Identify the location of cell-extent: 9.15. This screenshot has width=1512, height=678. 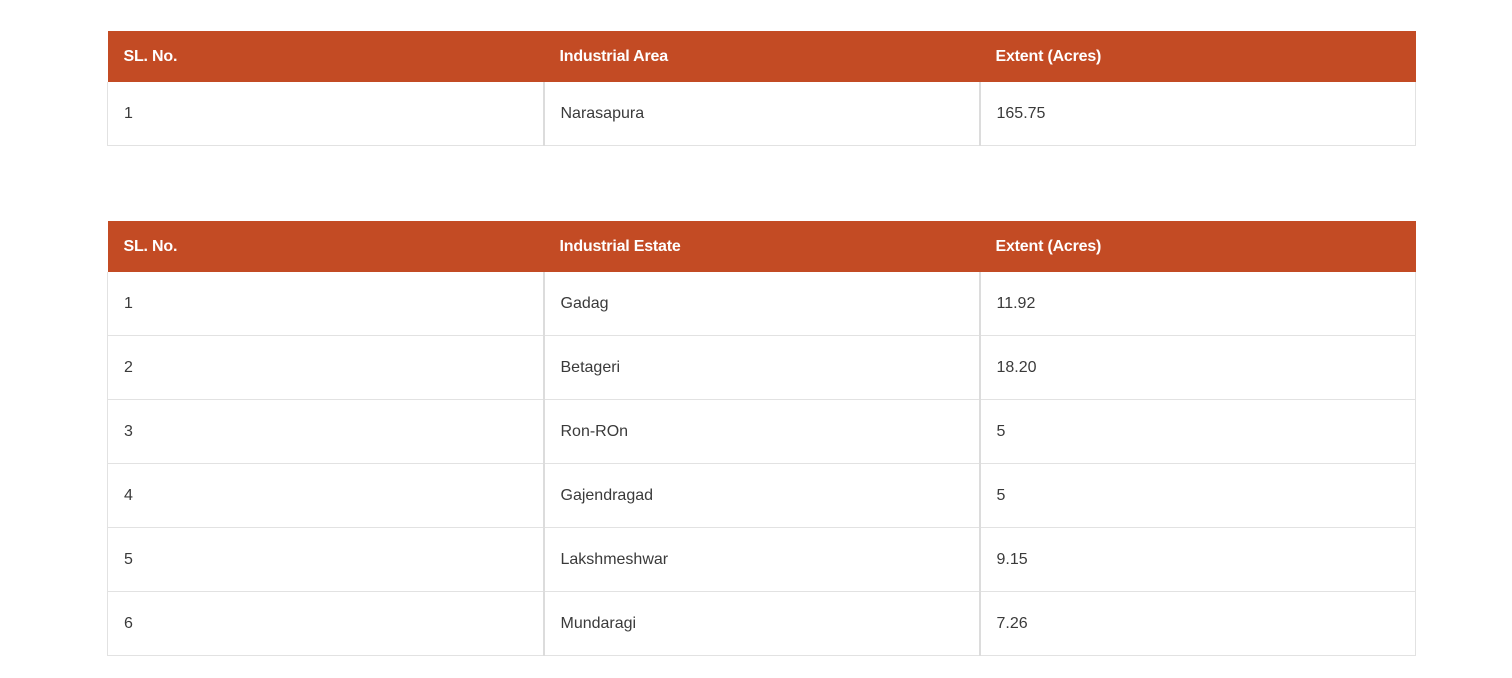
(1197, 559).